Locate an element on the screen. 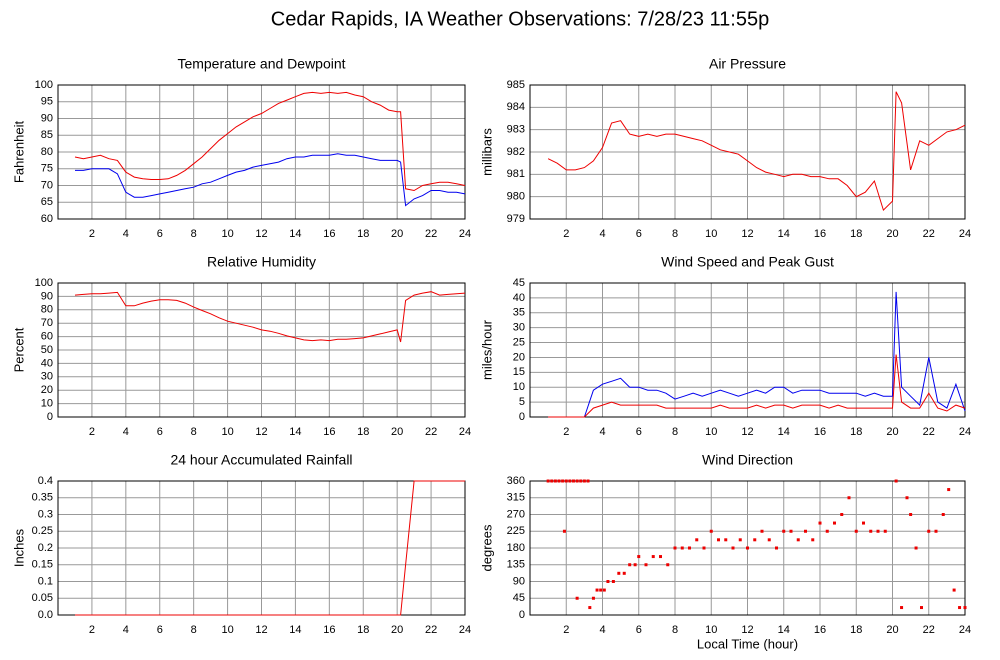 This screenshot has width=1000, height=660. y-tick-label: 985 is located at coordinates (516, 85).